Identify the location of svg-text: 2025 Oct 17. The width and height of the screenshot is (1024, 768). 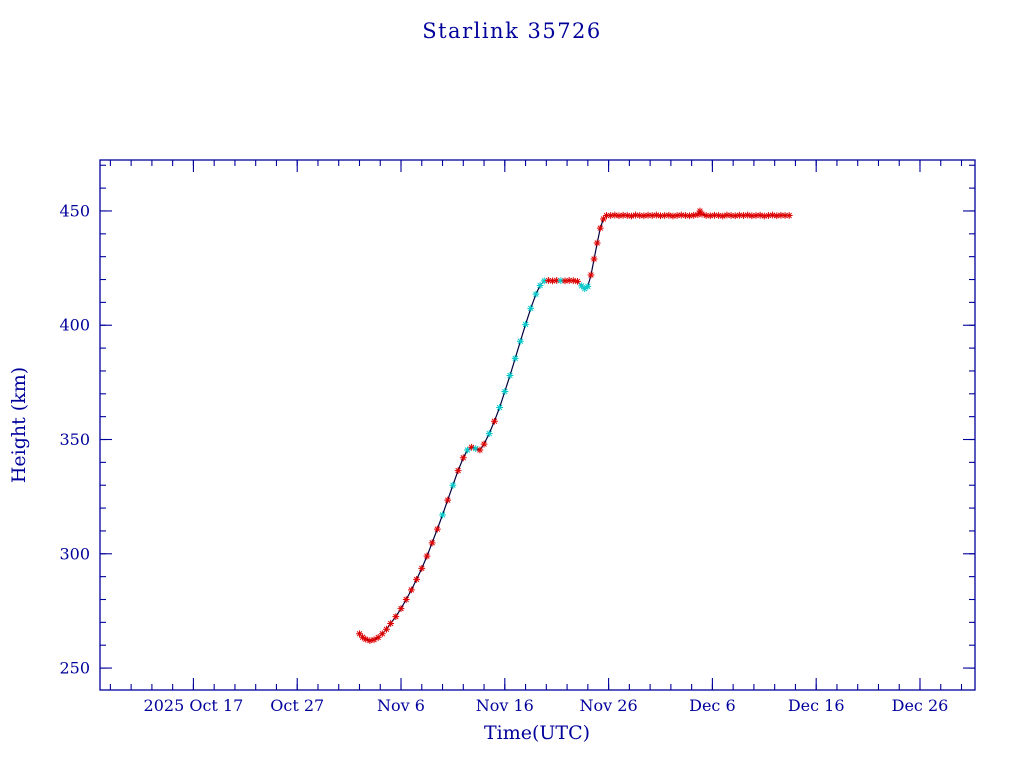
(194, 705).